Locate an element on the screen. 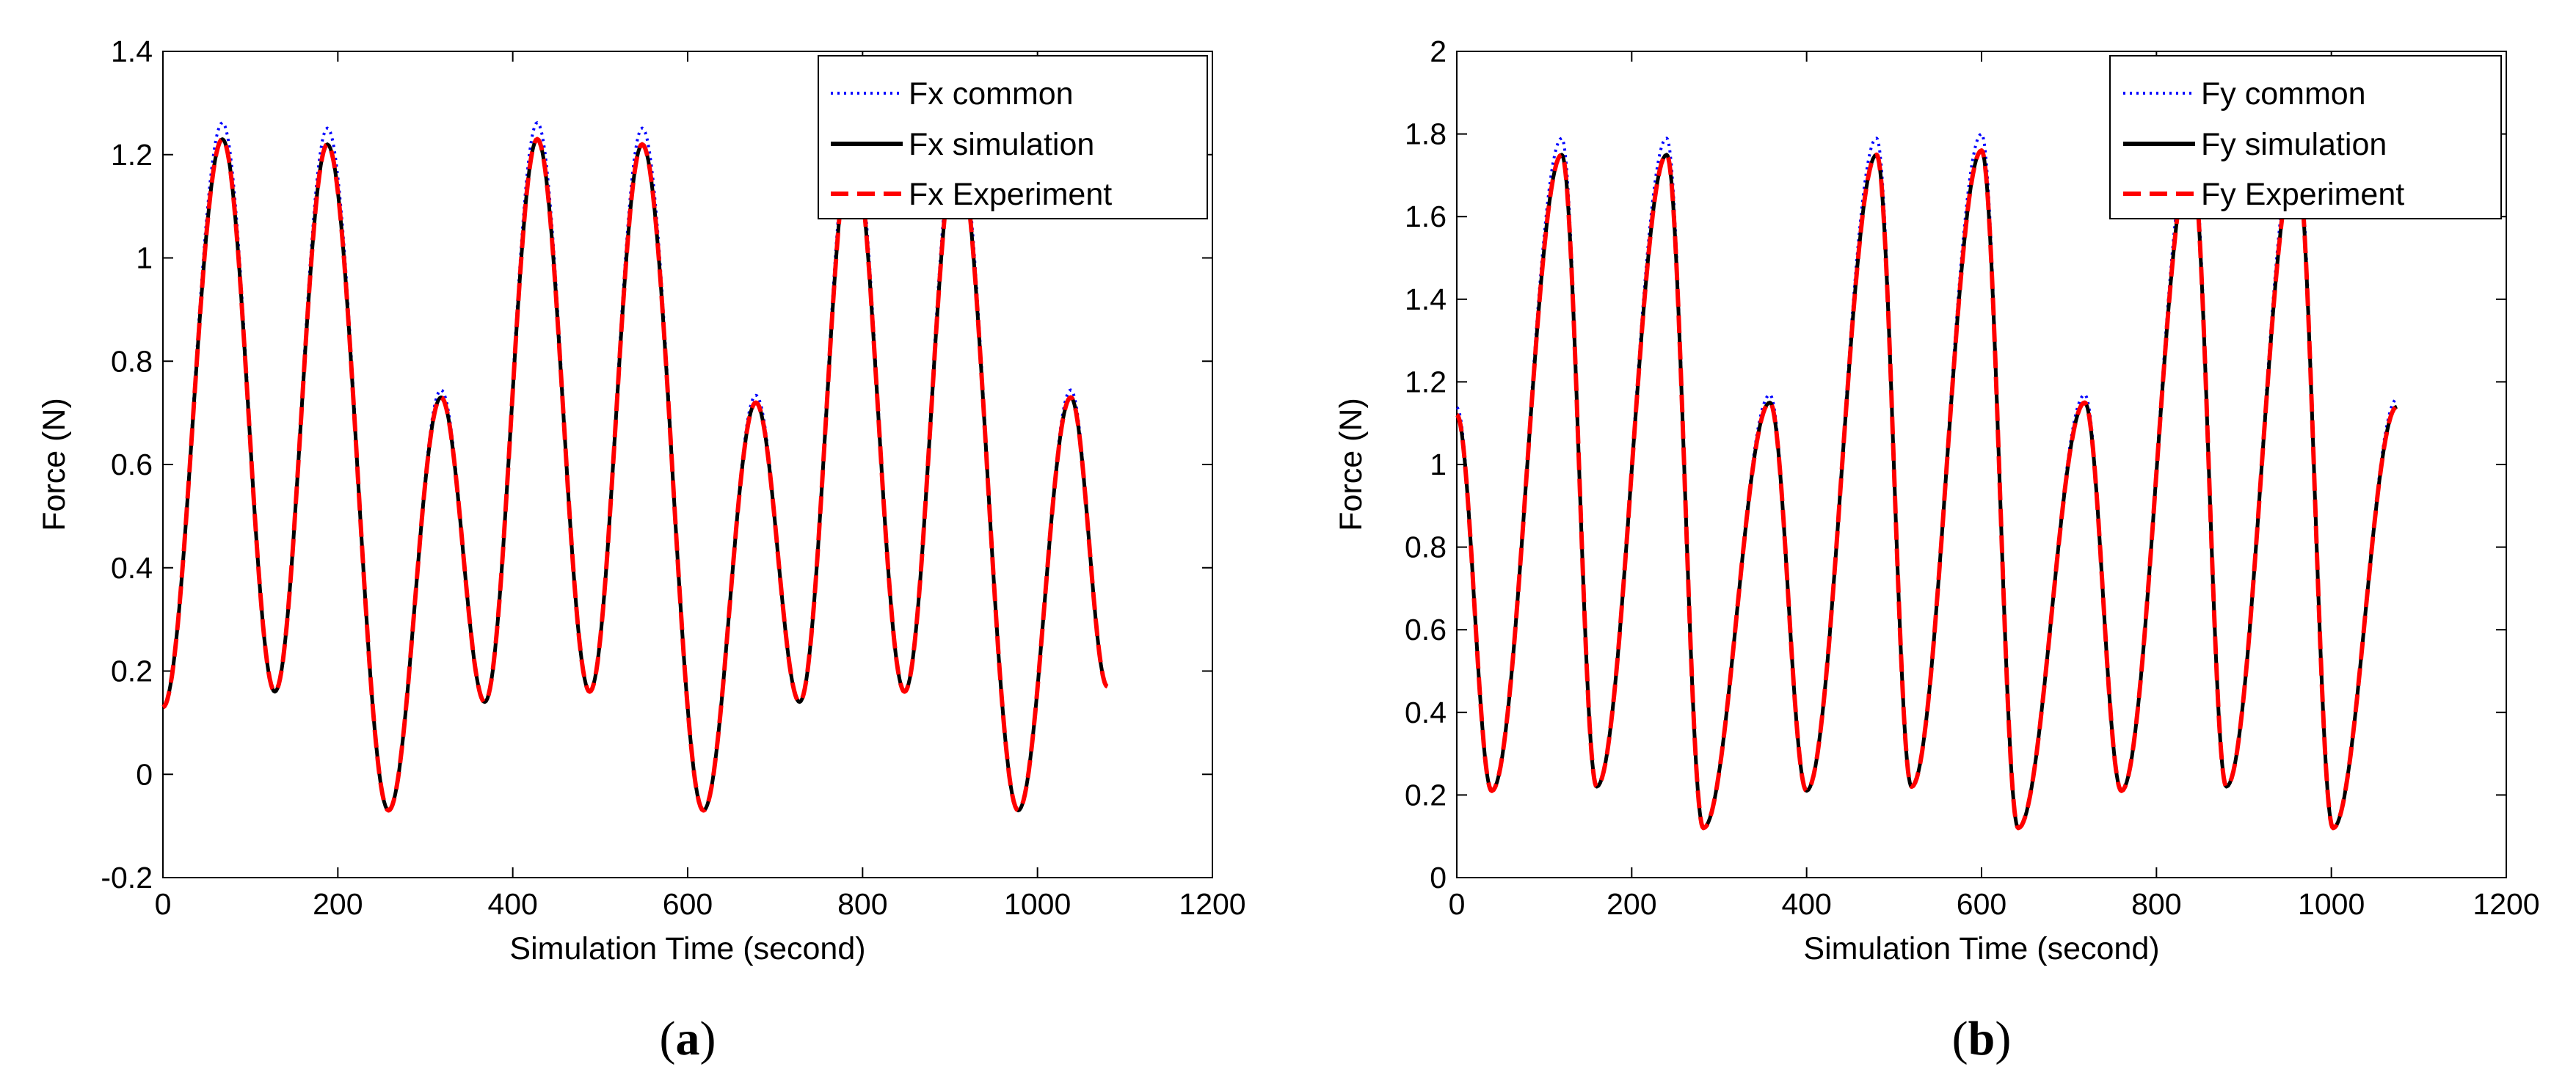  caption-b-open: ( is located at coordinates (1960, 1038).